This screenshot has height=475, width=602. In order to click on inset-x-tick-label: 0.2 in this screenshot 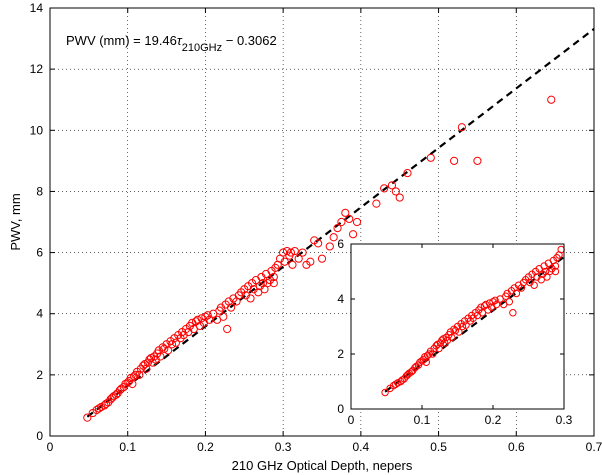, I will do `click(493, 420)`.